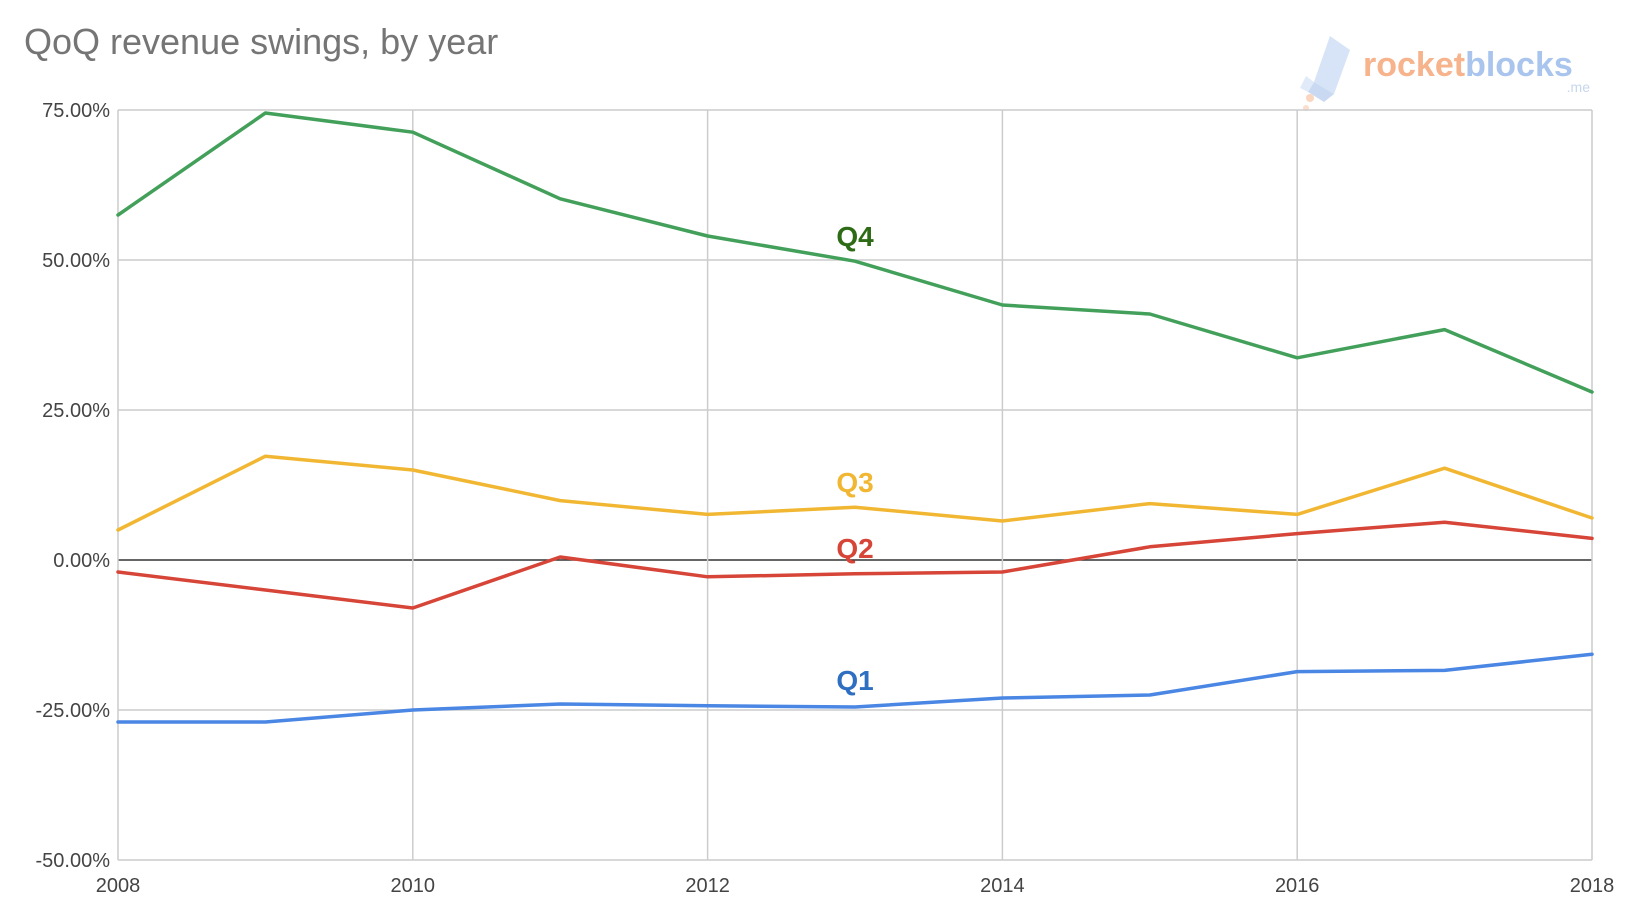 This screenshot has height=922, width=1636. What do you see at coordinates (854, 548) in the screenshot?
I see `series-label-q2: Q2` at bounding box center [854, 548].